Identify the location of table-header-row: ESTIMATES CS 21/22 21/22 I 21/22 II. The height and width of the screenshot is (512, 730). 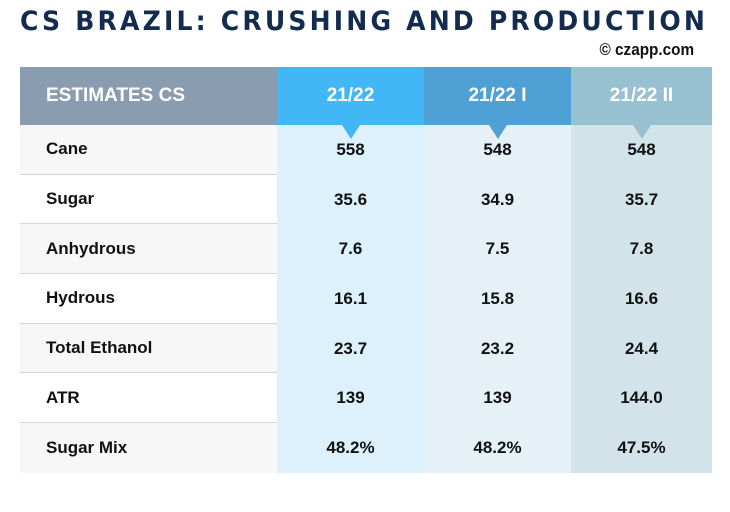
(366, 103).